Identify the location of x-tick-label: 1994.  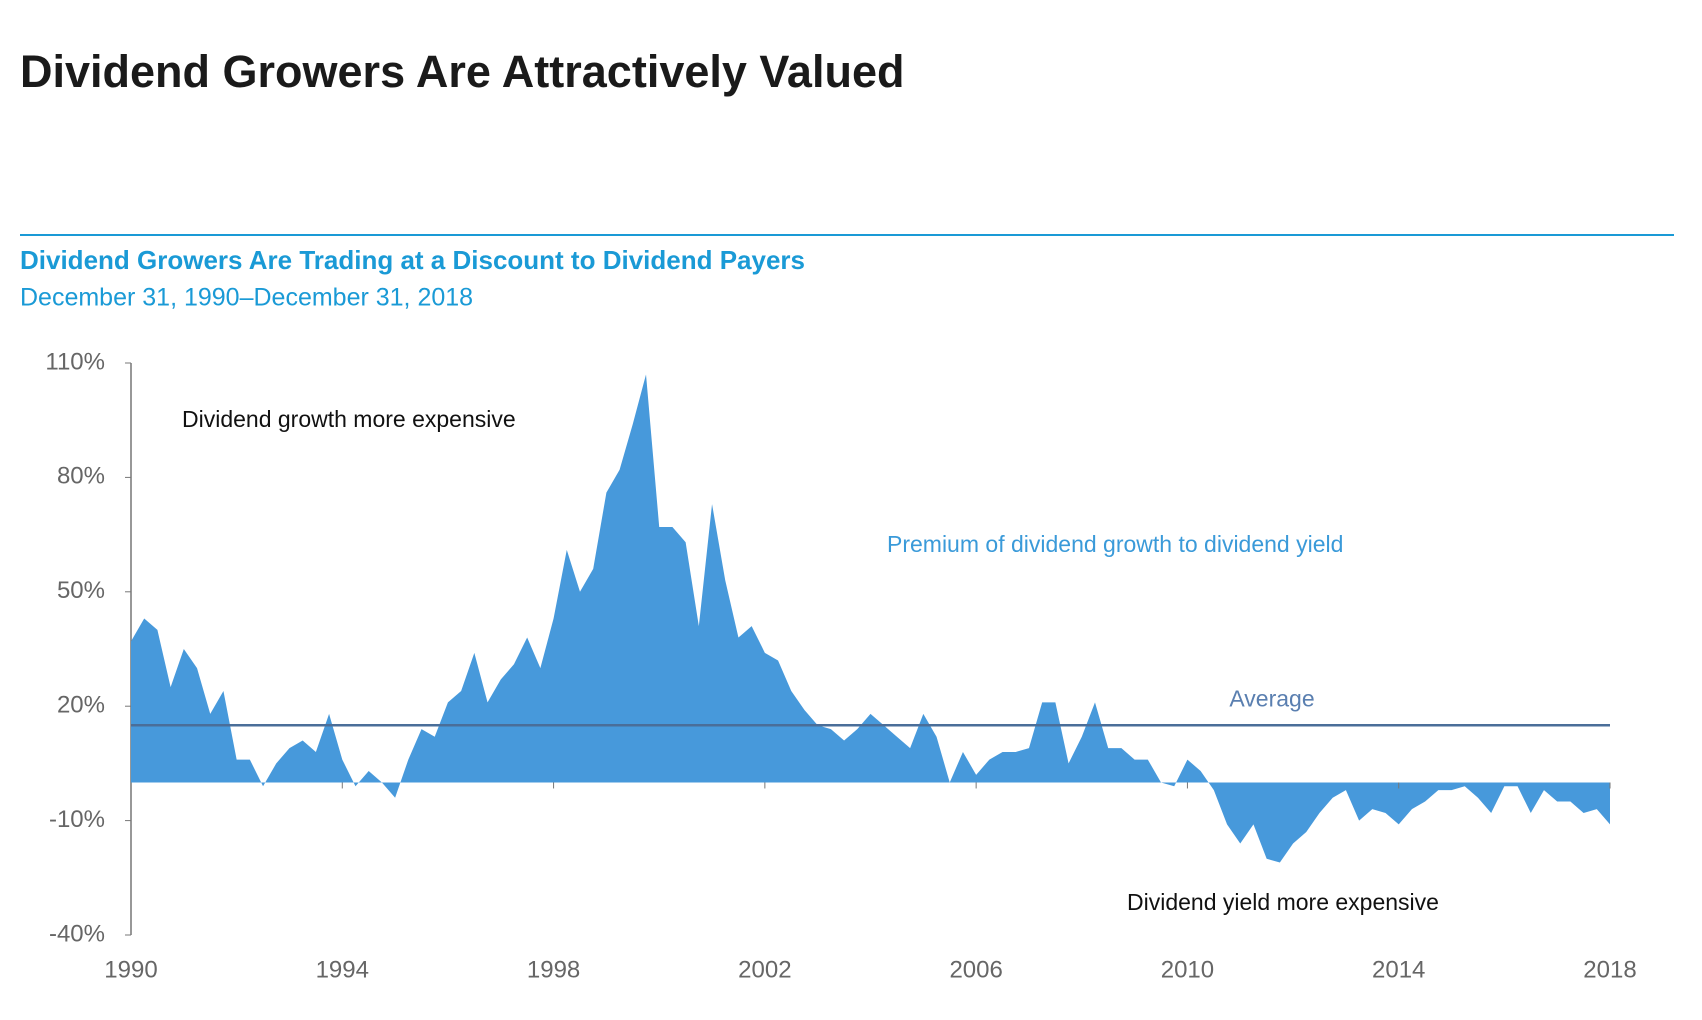
(342, 969).